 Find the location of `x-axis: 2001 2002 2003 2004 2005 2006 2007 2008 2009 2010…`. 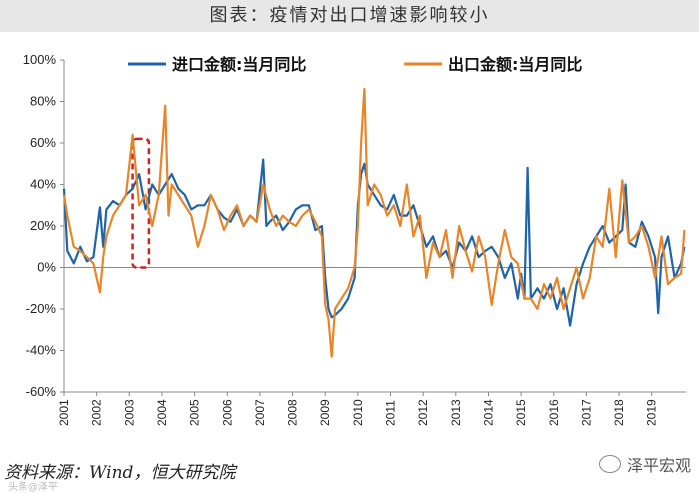

x-axis: 2001 2002 2003 2004 2005 2006 2007 2008 2009 2010… is located at coordinates (371, 408).